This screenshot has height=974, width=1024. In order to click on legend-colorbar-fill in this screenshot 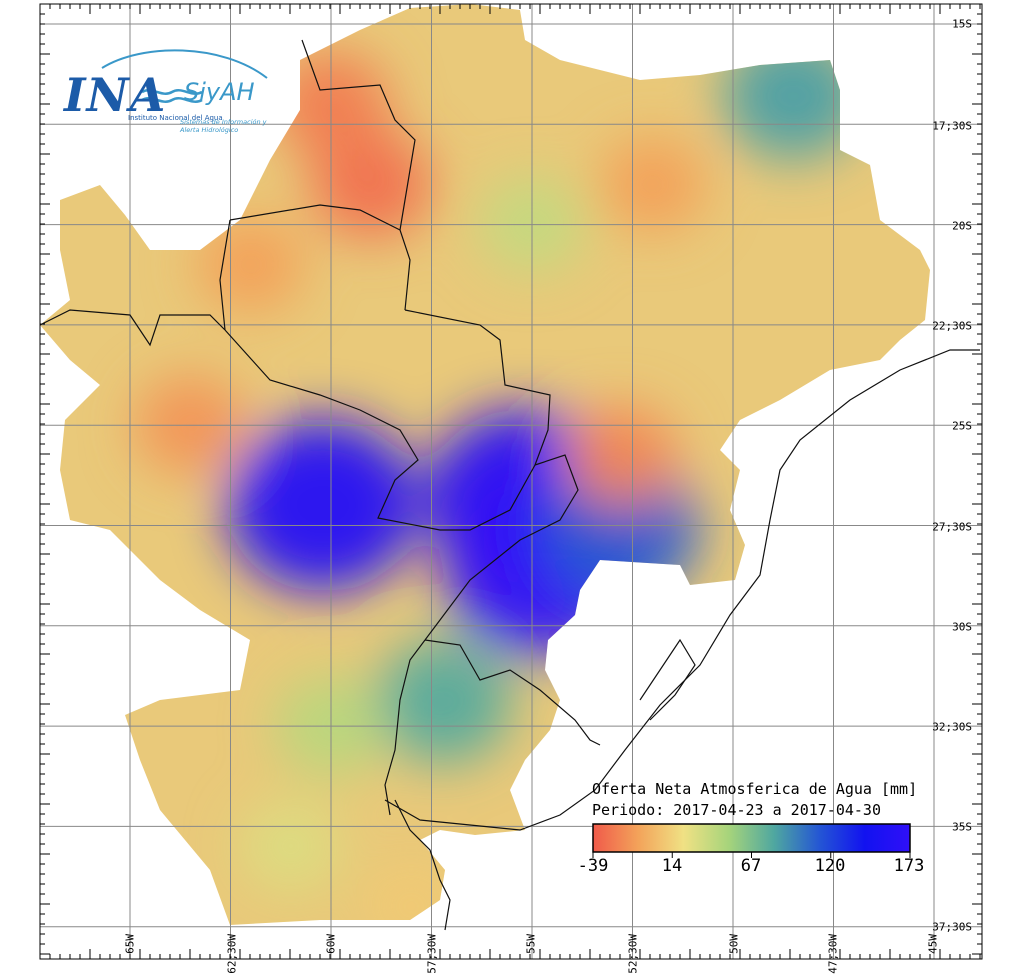, I will do `click(751, 838)`.